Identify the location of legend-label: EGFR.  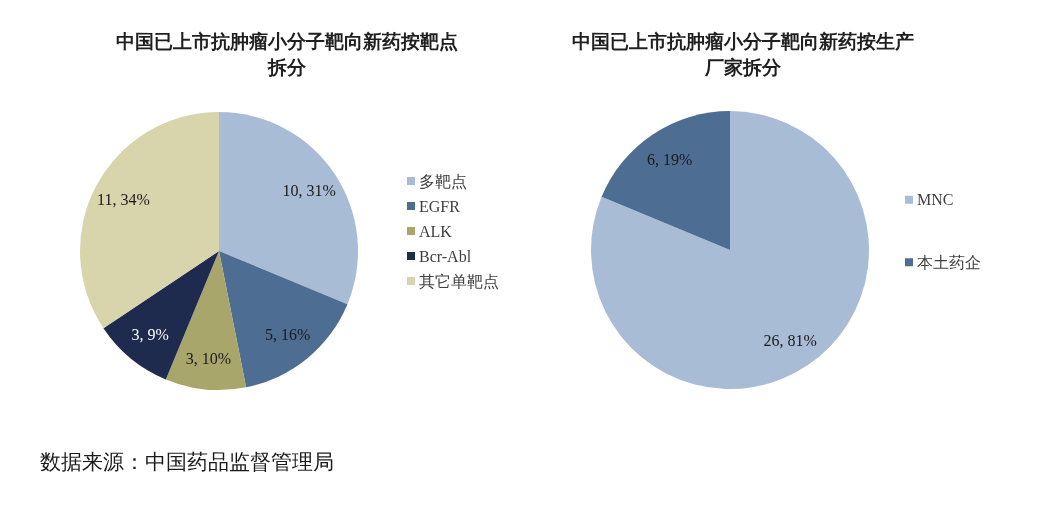
(439, 206).